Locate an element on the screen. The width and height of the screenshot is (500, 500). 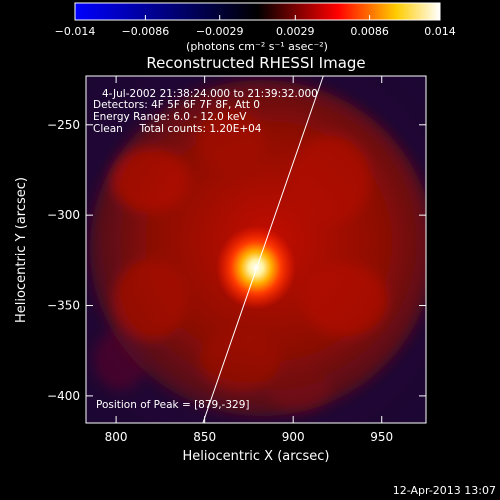
colorbar-tick-label: −0.014 is located at coordinates (75, 31).